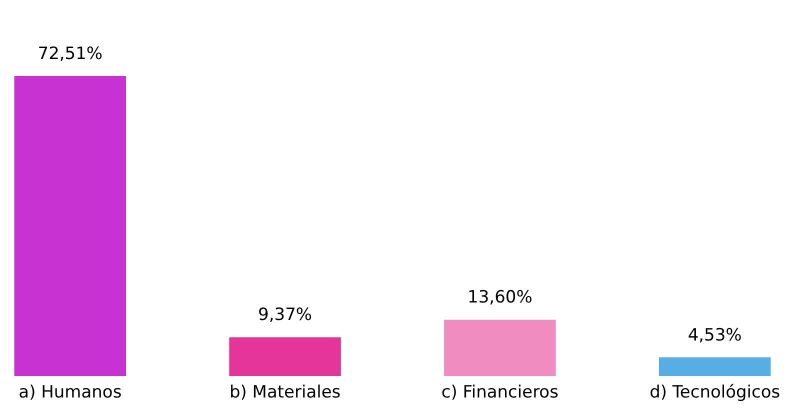 This screenshot has height=411, width=787. I want to click on x-tick-label: b) Materiales, so click(285, 392).